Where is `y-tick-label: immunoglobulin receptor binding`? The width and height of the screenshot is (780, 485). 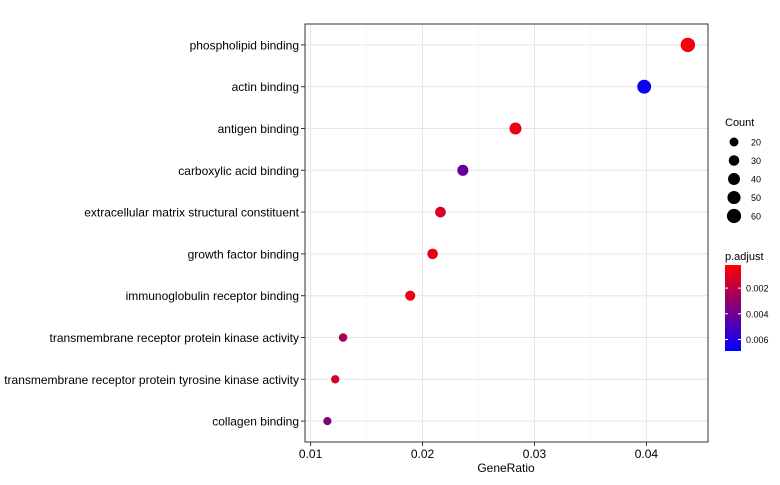
y-tick-label: immunoglobulin receptor binding is located at coordinates (212, 296).